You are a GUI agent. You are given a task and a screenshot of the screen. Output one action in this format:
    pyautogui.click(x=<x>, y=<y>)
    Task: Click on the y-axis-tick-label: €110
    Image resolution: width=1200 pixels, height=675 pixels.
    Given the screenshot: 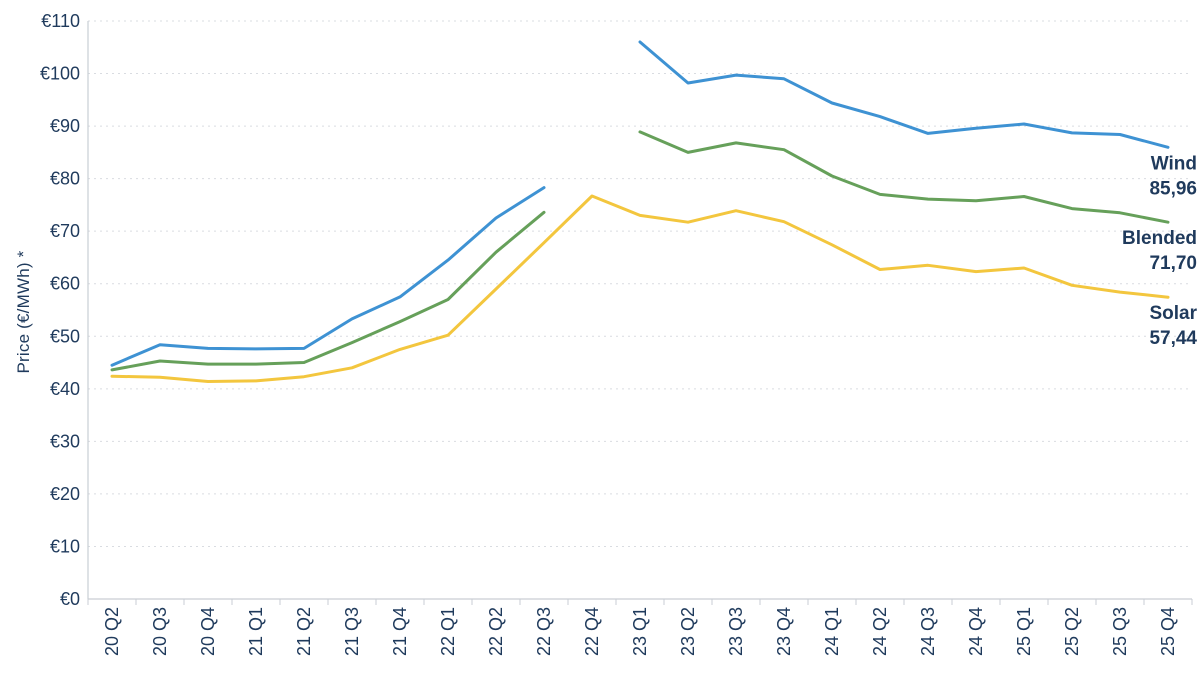 What is the action you would take?
    pyautogui.click(x=60, y=21)
    